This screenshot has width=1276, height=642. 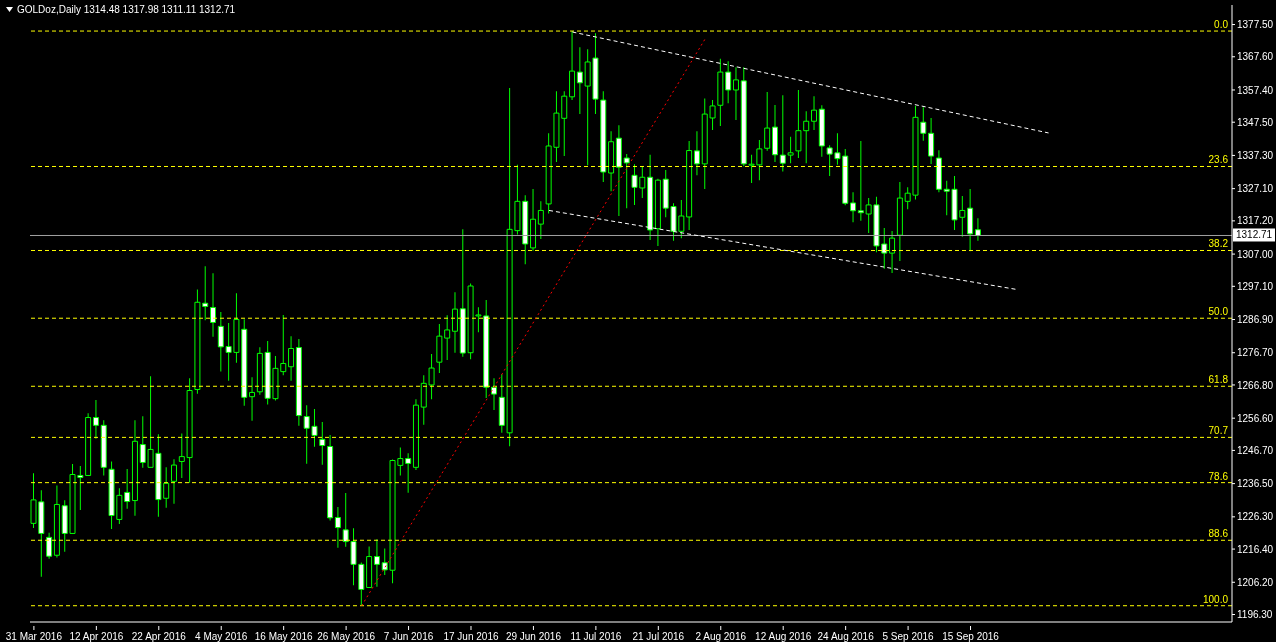 What do you see at coordinates (159, 636) in the screenshot?
I see `x-tick-label: 22 Apr 2016` at bounding box center [159, 636].